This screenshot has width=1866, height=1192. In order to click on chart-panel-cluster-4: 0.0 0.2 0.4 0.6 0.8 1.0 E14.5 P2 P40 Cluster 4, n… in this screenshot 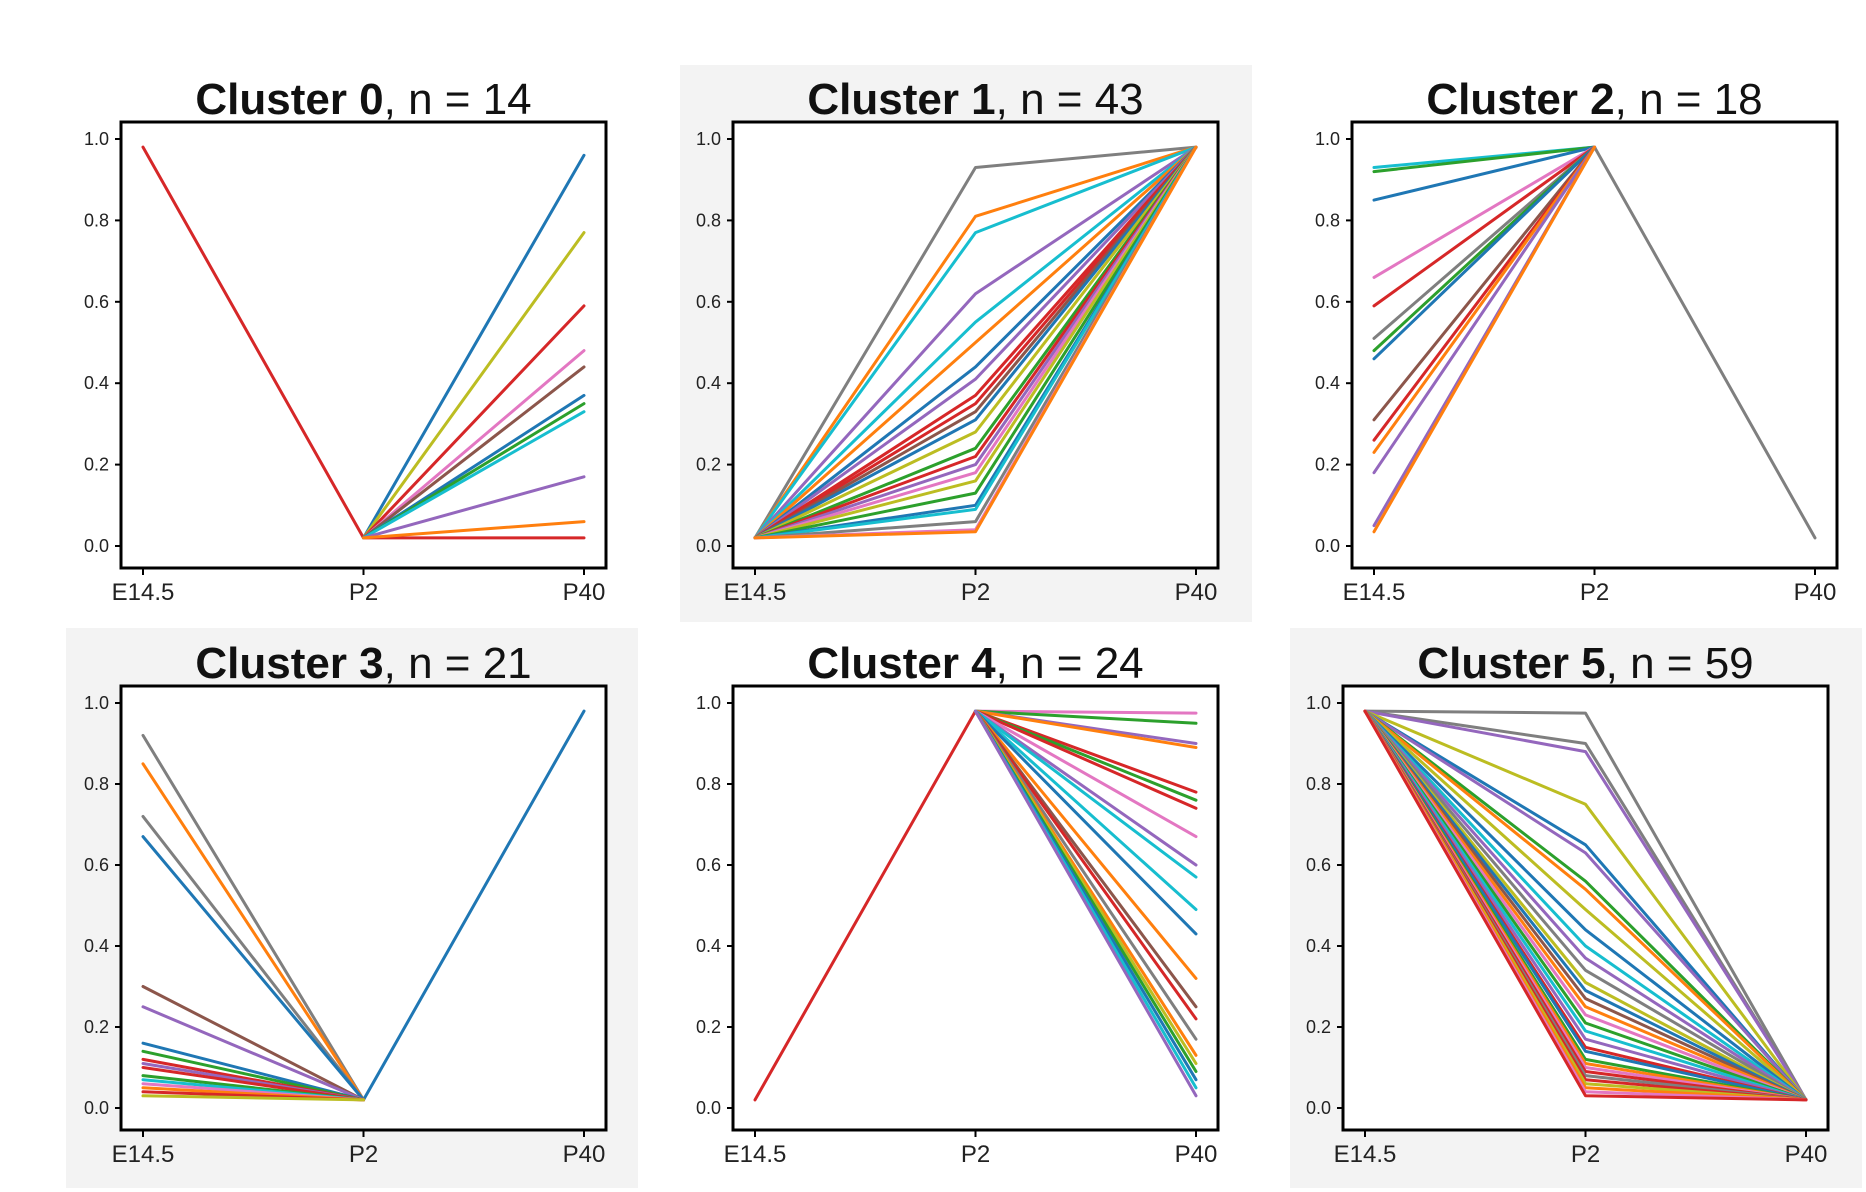, I will do `click(958, 903)`.